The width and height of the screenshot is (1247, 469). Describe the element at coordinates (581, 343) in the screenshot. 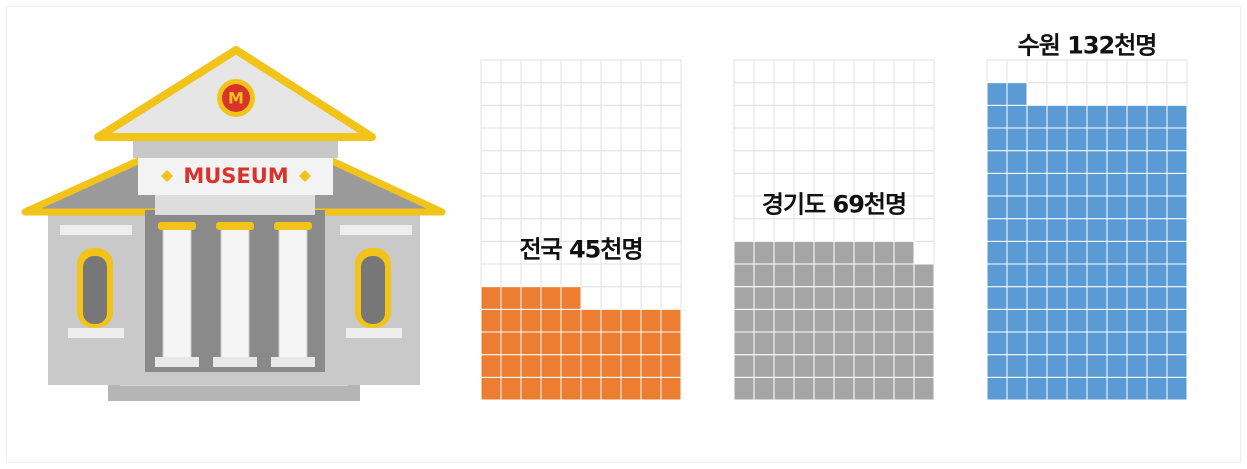

I see `filled-cells` at that location.